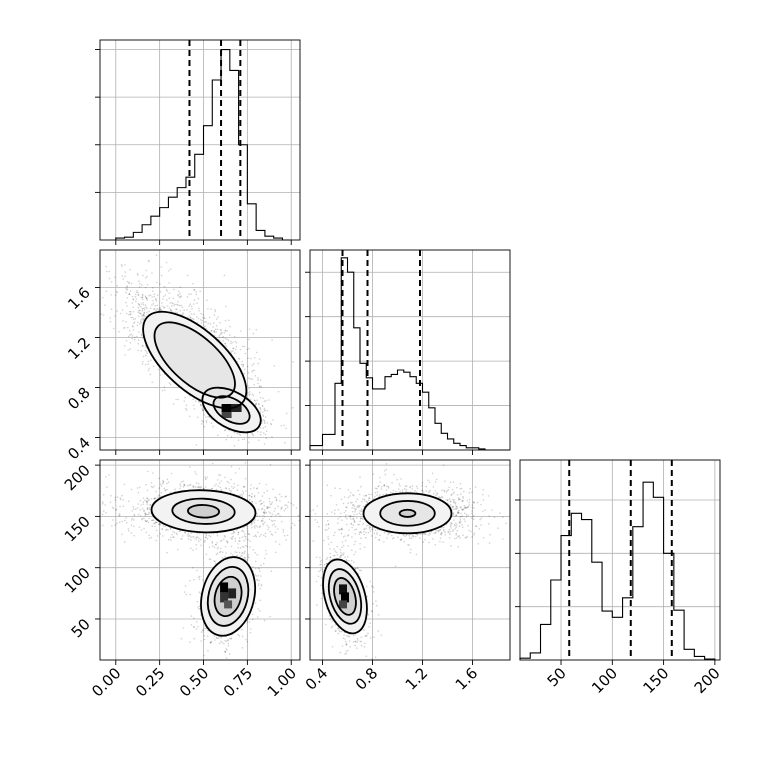 This screenshot has height=760, width=760. What do you see at coordinates (79, 349) in the screenshot?
I see `p1-p2-ytick-label-2: 1.2` at bounding box center [79, 349].